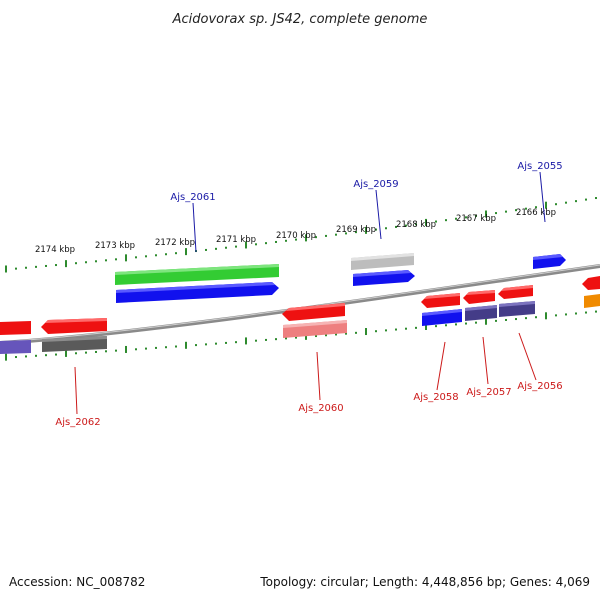 The height and width of the screenshot is (600, 600). I want to click on gene-label-ajs-2057: Ajs_2057, so click(488, 392).